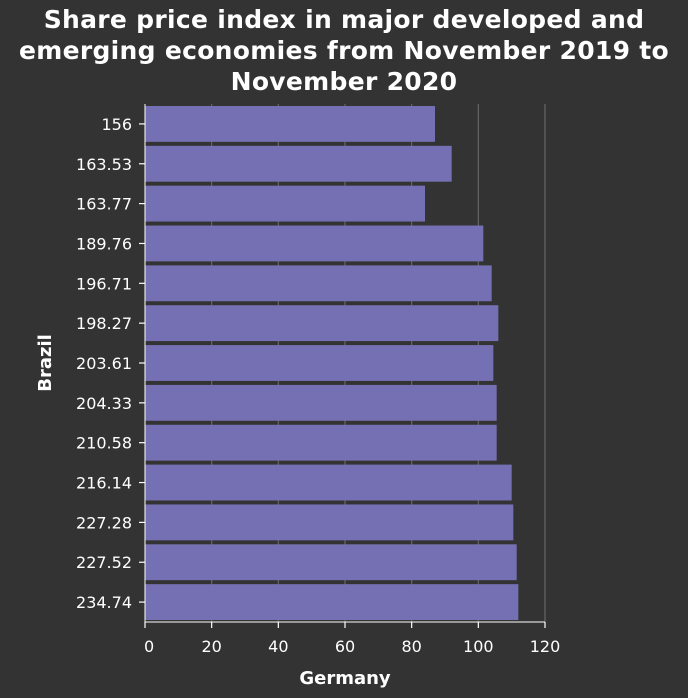 This screenshot has height=698, width=688. What do you see at coordinates (116, 124) in the screenshot?
I see `y-tick-label-0: 156` at bounding box center [116, 124].